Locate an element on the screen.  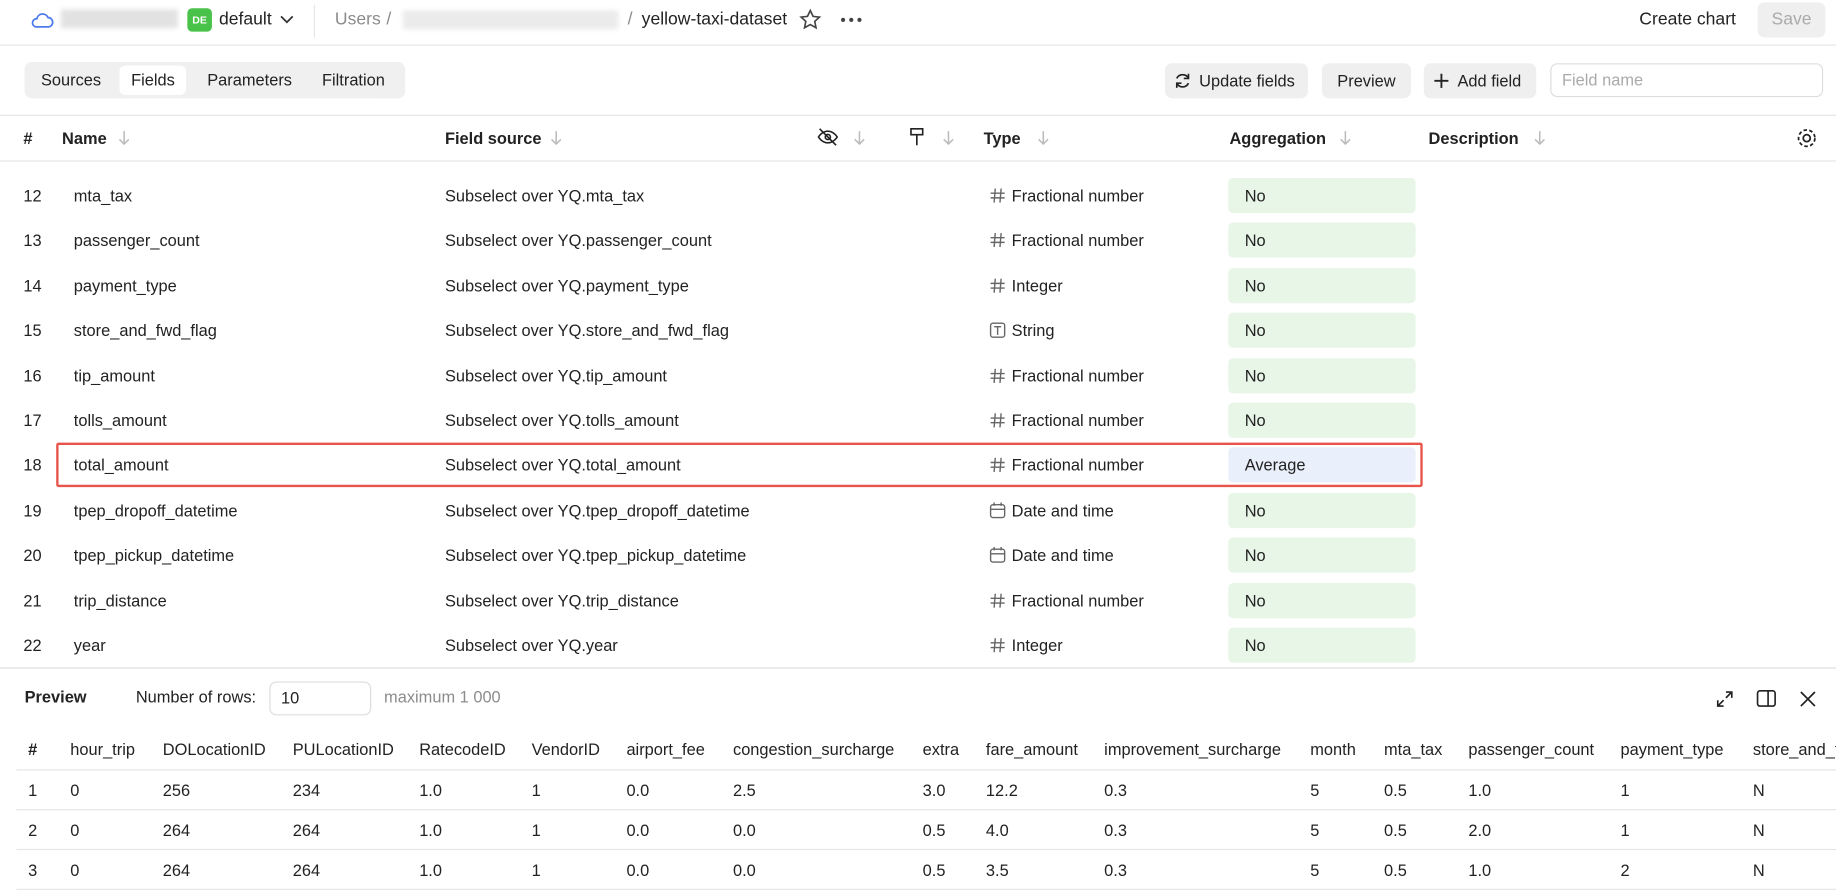
save-button: Save is located at coordinates (1791, 20).